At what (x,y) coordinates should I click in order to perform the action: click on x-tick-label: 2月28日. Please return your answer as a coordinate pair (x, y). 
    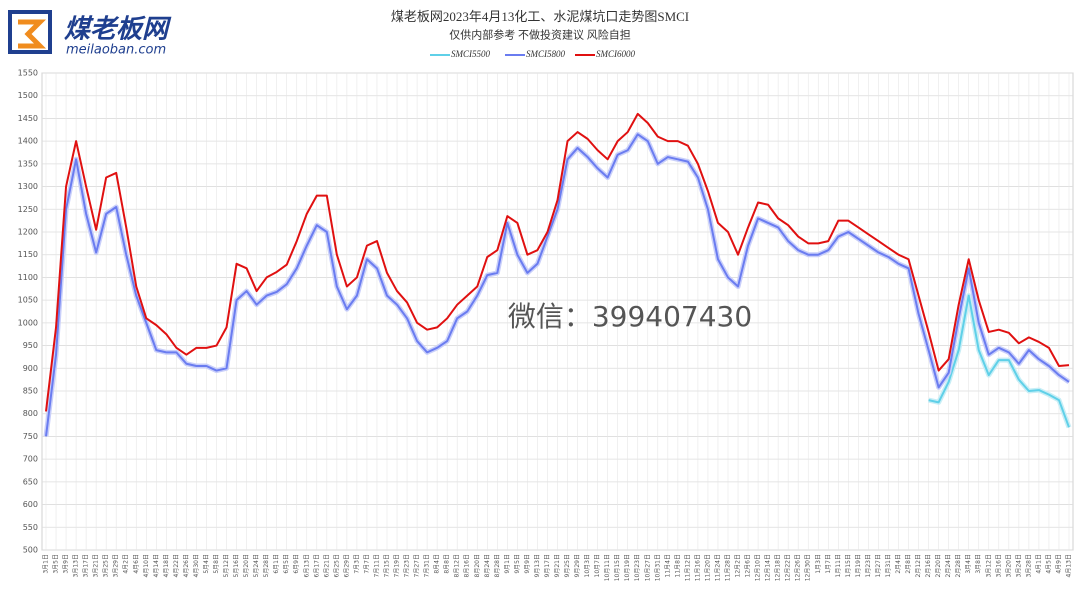
    Looking at the image, I should click on (958, 565).